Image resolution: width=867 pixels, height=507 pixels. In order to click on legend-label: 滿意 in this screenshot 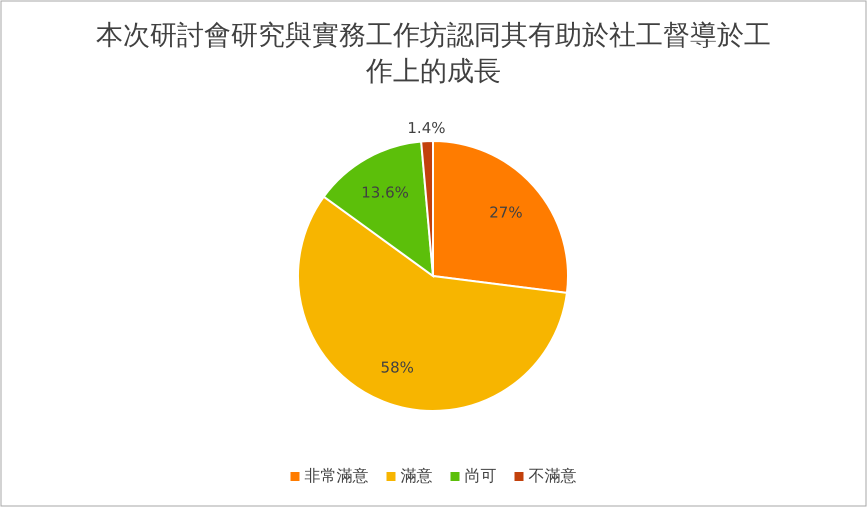, I will do `click(416, 475)`.